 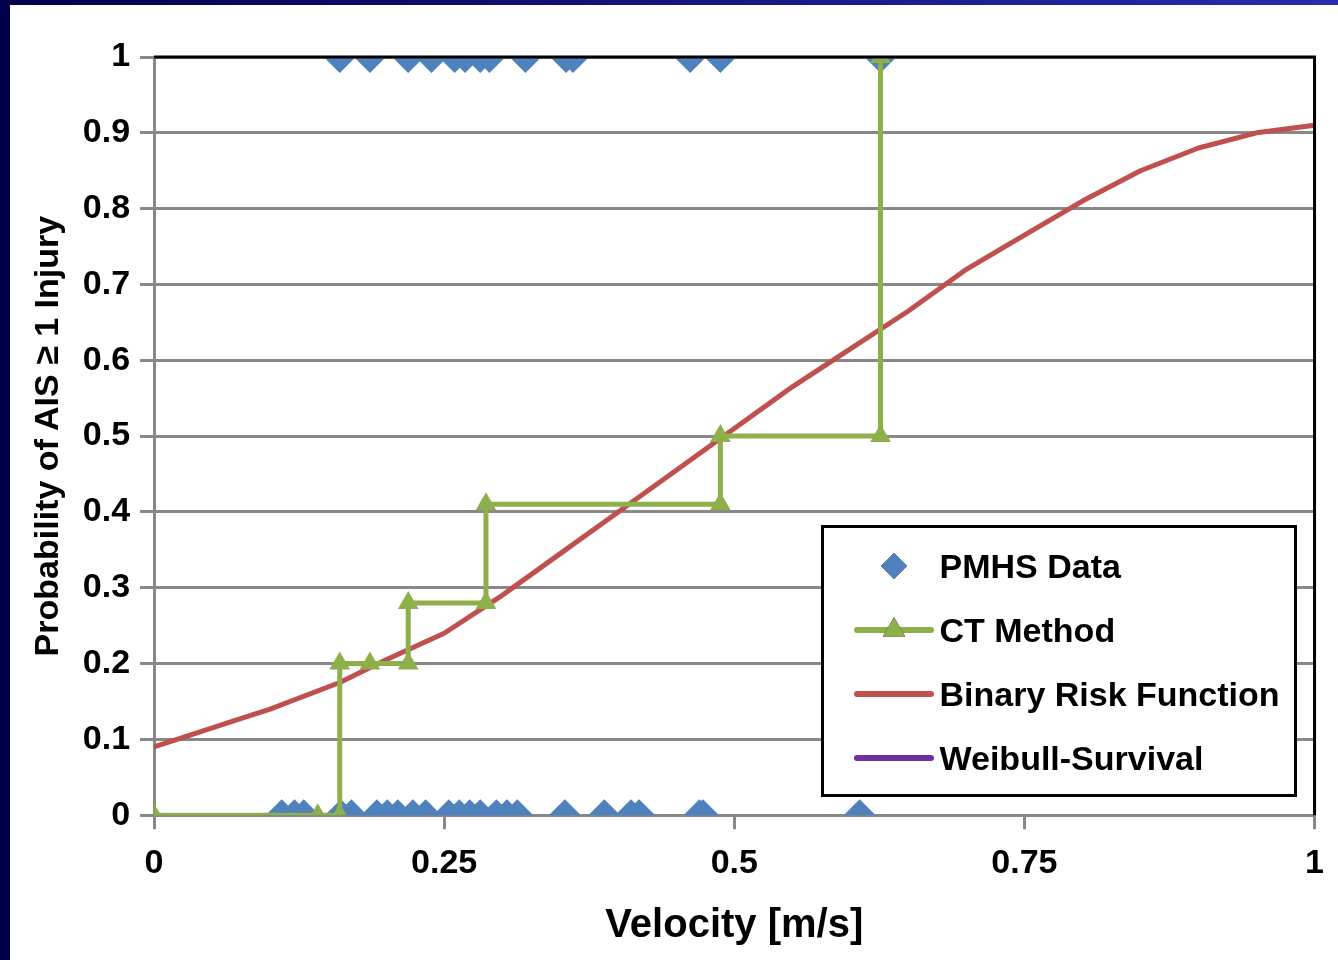 What do you see at coordinates (121, 812) in the screenshot?
I see `y-tick-label: 0` at bounding box center [121, 812].